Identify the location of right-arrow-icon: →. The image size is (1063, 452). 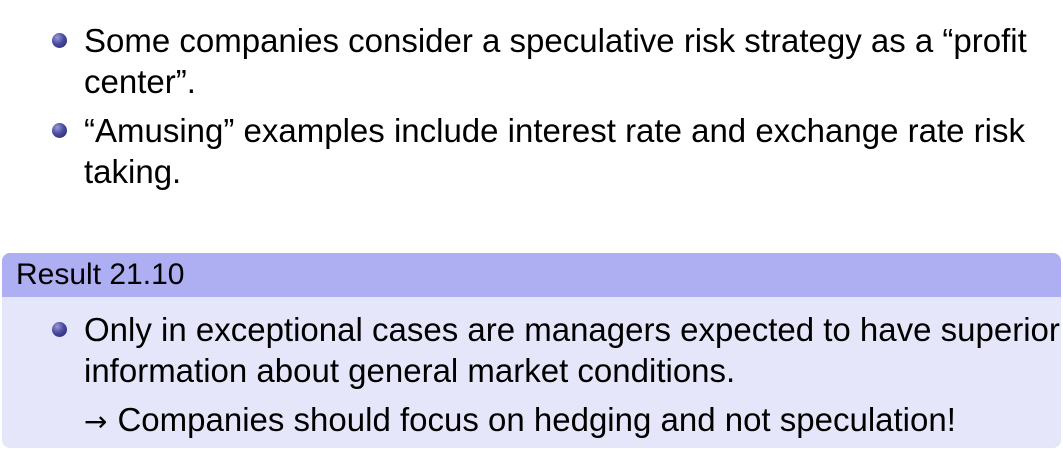
(96, 421).